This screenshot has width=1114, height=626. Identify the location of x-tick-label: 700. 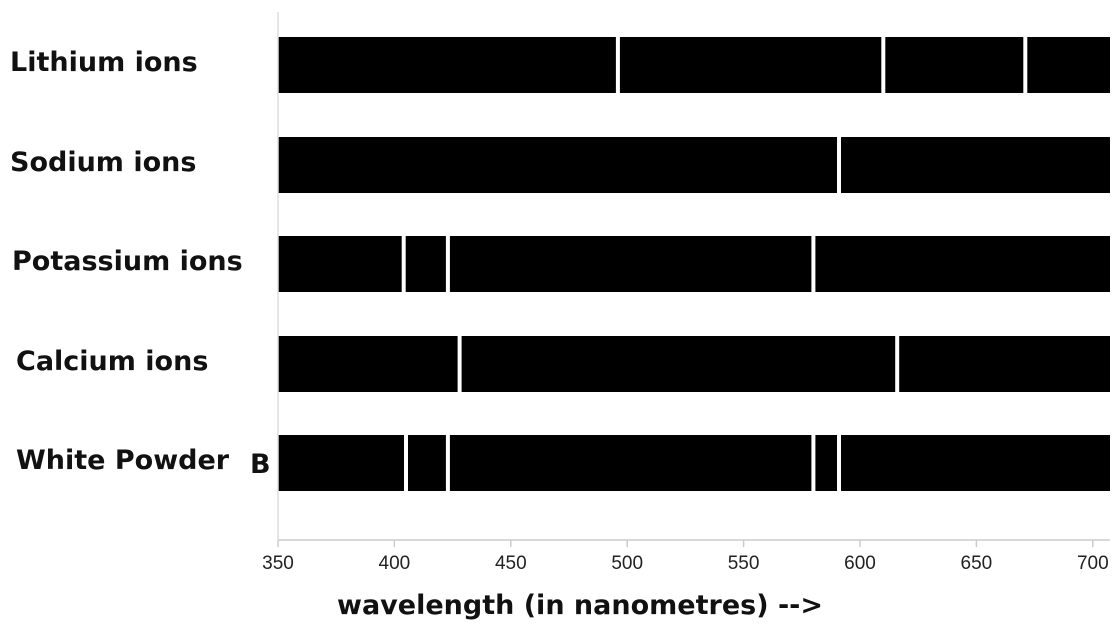
(1093, 563).